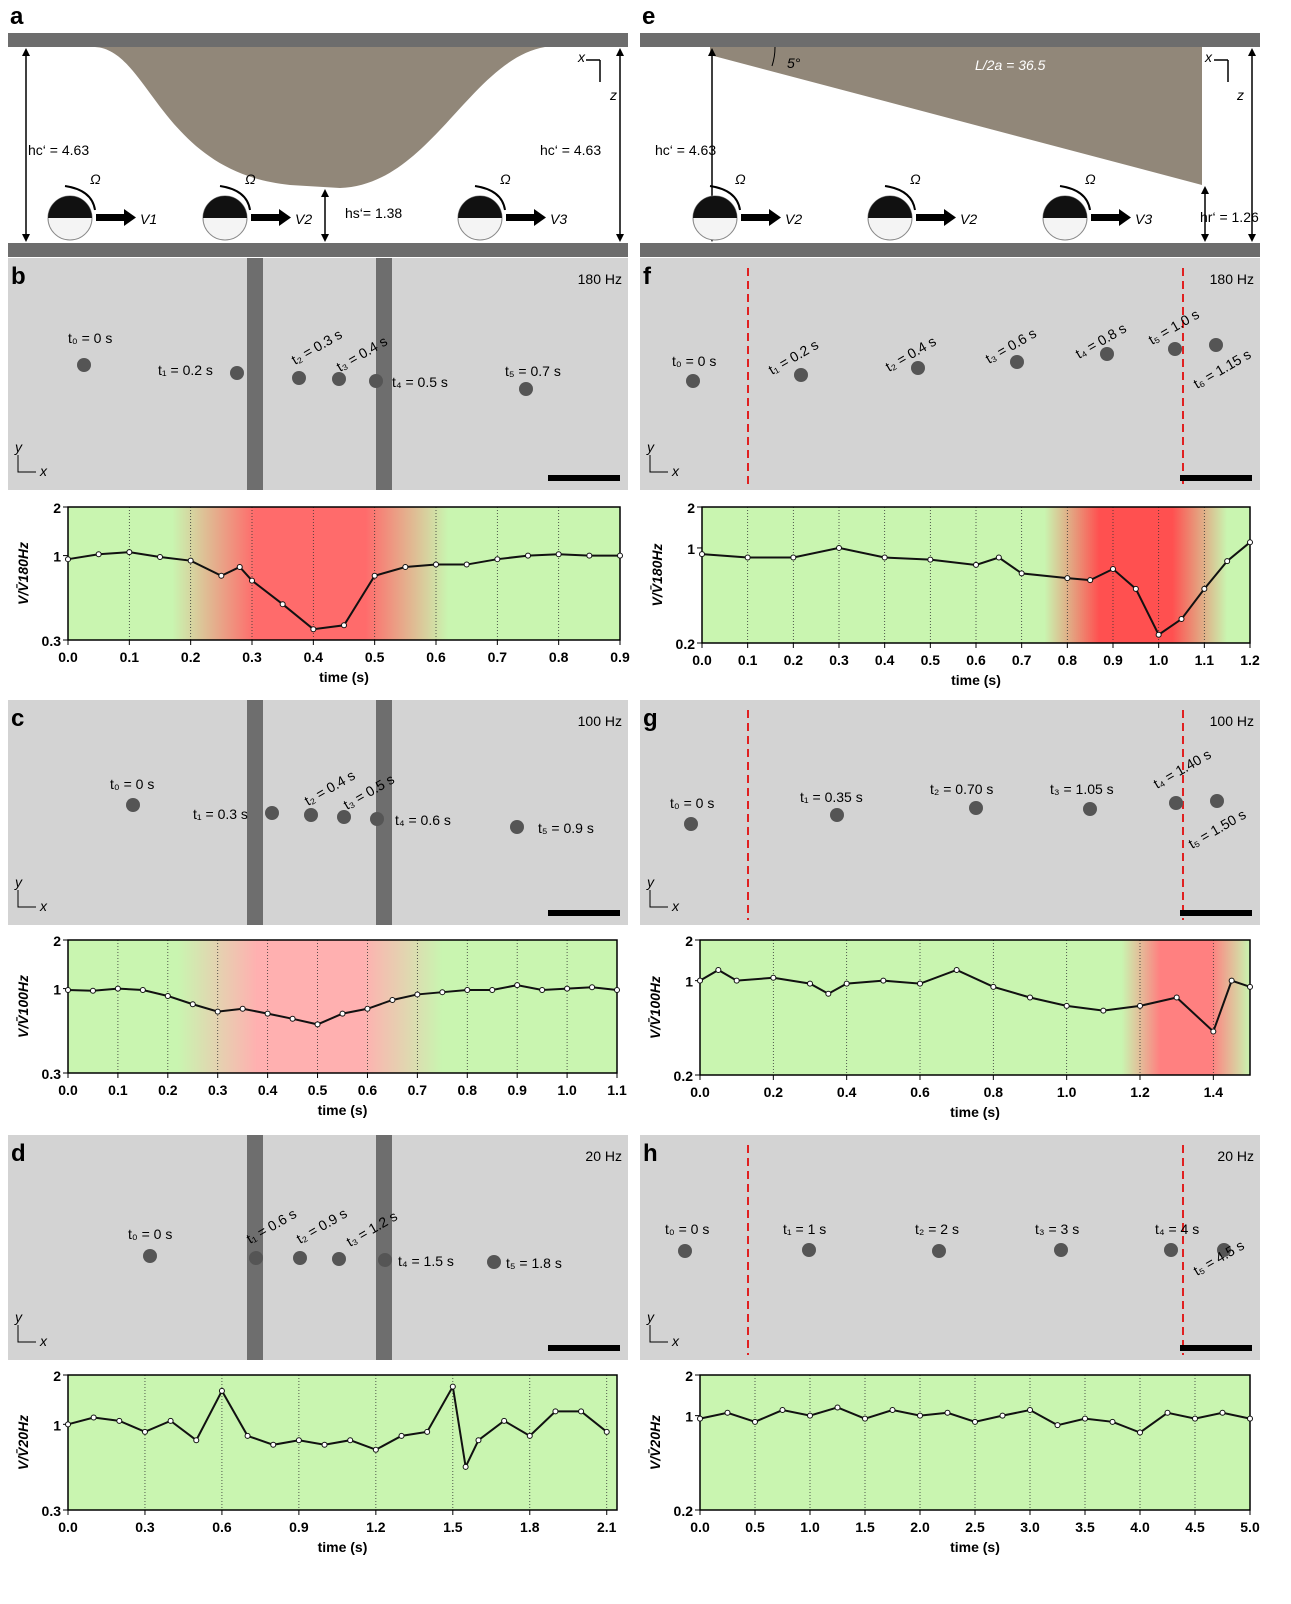 Image resolution: width=1291 pixels, height=1604 pixels. Describe the element at coordinates (865, 1527) in the screenshot. I see `x-tick-label: 1.5` at that location.